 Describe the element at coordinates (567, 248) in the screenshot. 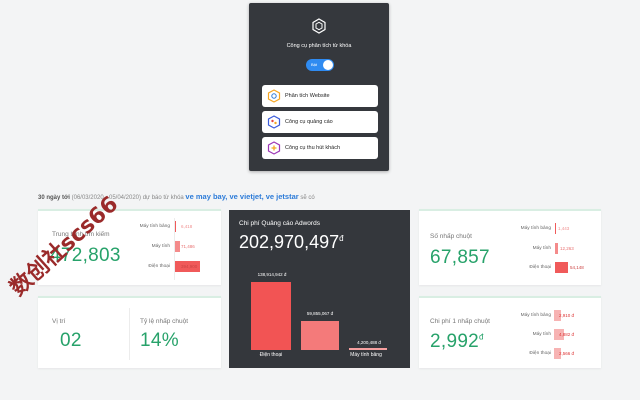

I see `row-value: 12,263` at that location.